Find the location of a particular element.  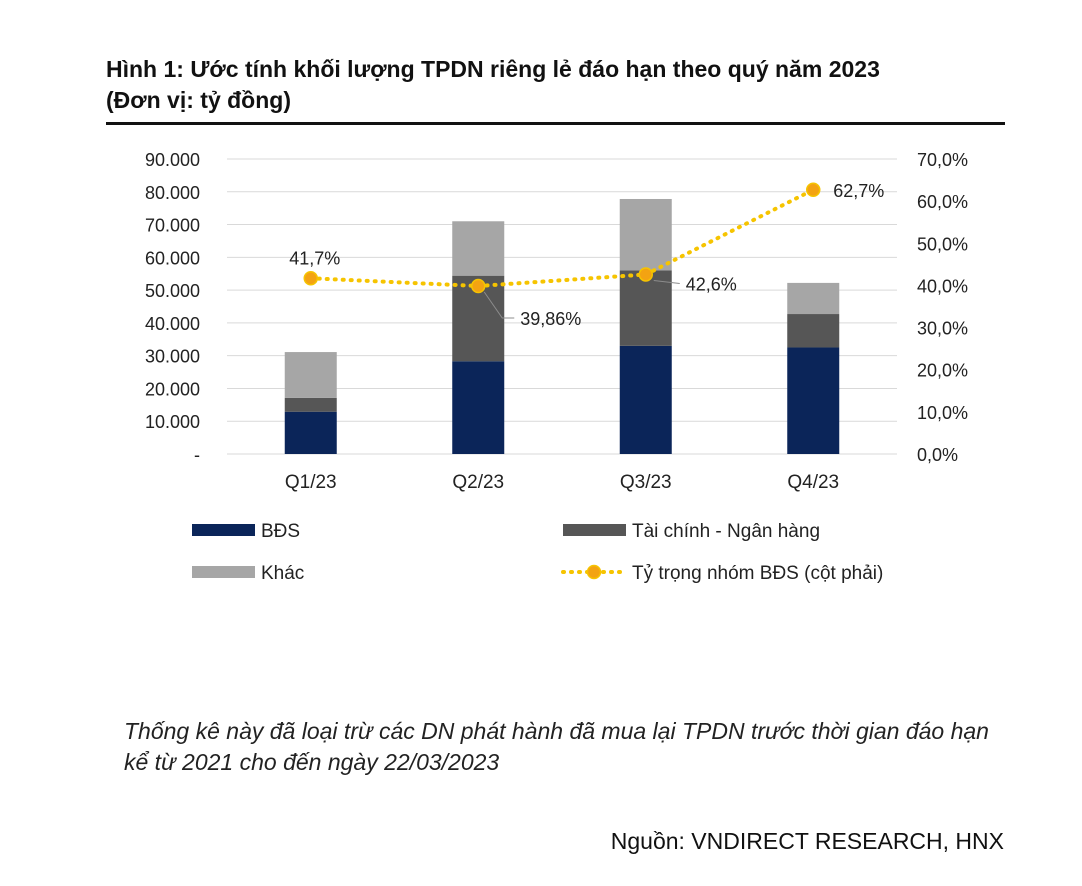

y-left-tick-label: - is located at coordinates (197, 455).